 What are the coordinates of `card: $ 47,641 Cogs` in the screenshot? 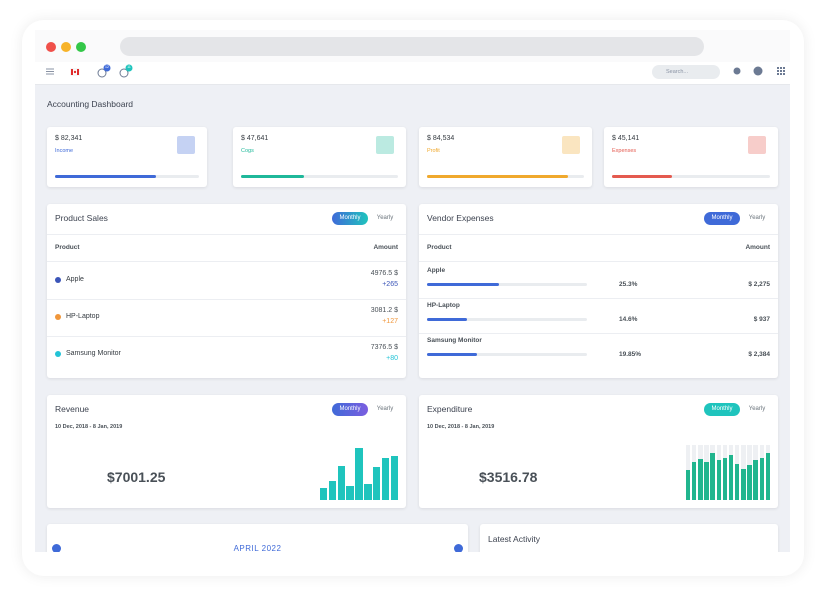 It's located at (319, 157).